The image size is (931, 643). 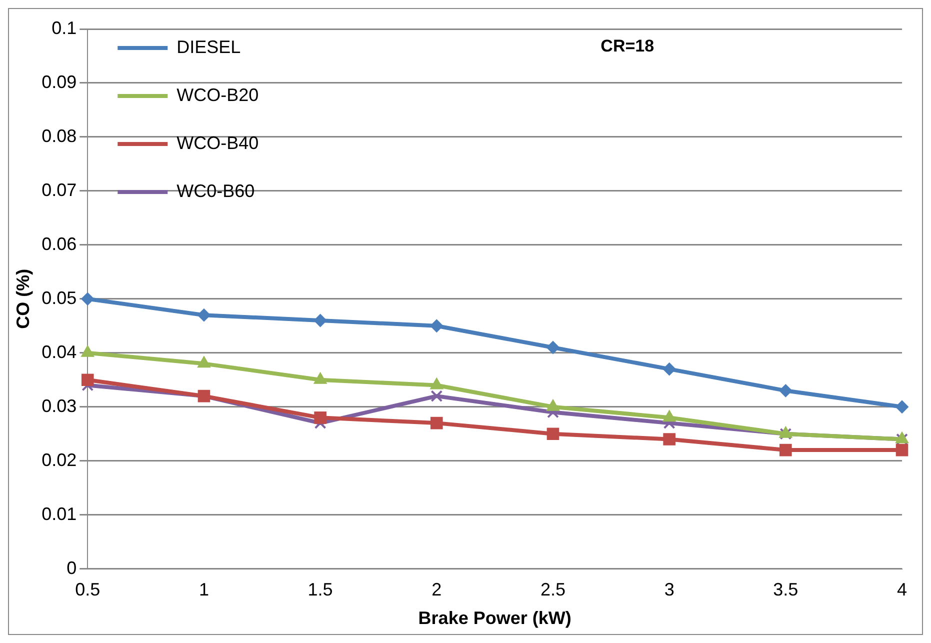 I want to click on legend-label: DIESEL, so click(x=208, y=46).